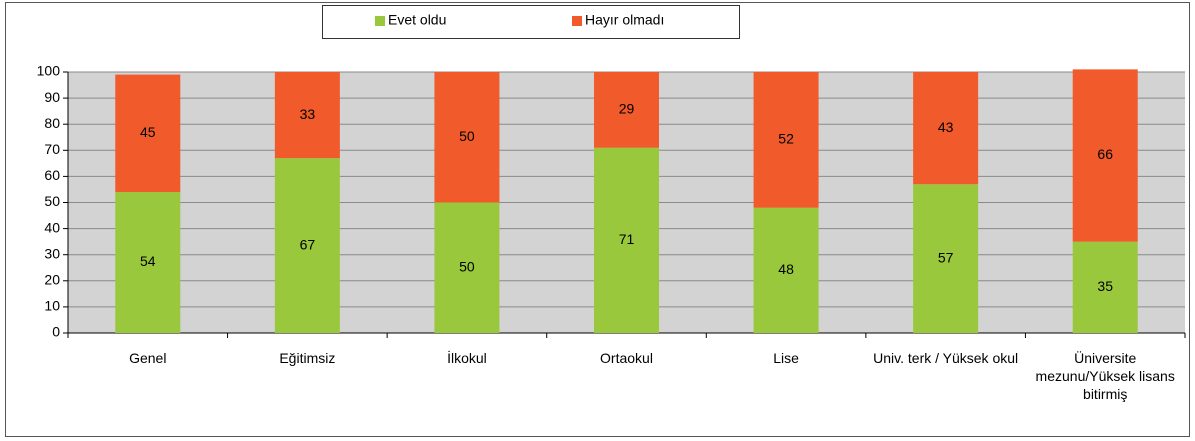 This screenshot has height=441, width=1195. I want to click on legend-label: Evet oldu, so click(417, 20).